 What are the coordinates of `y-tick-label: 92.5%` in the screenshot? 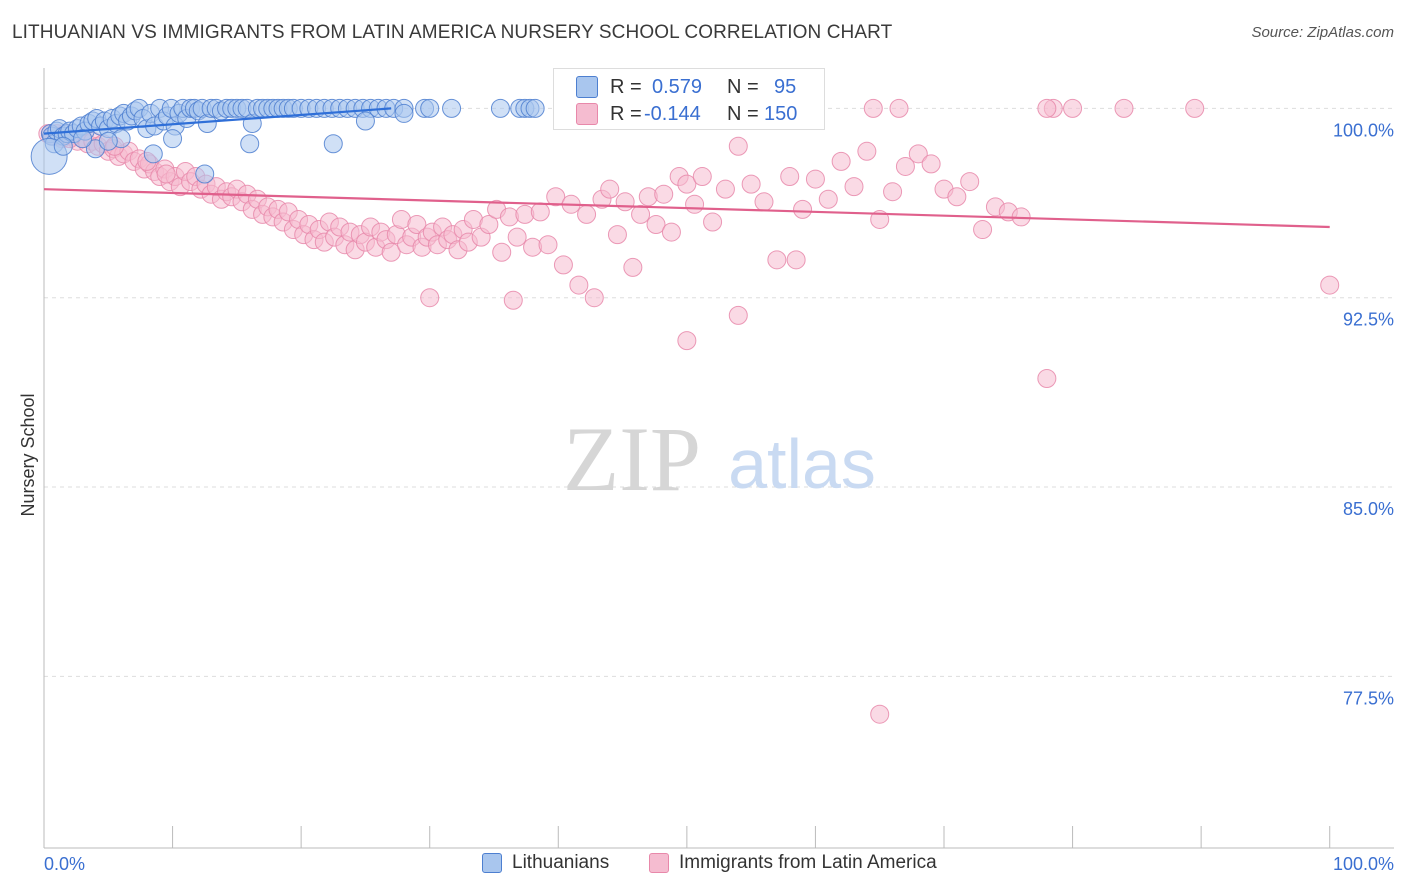 It's located at (1368, 320).